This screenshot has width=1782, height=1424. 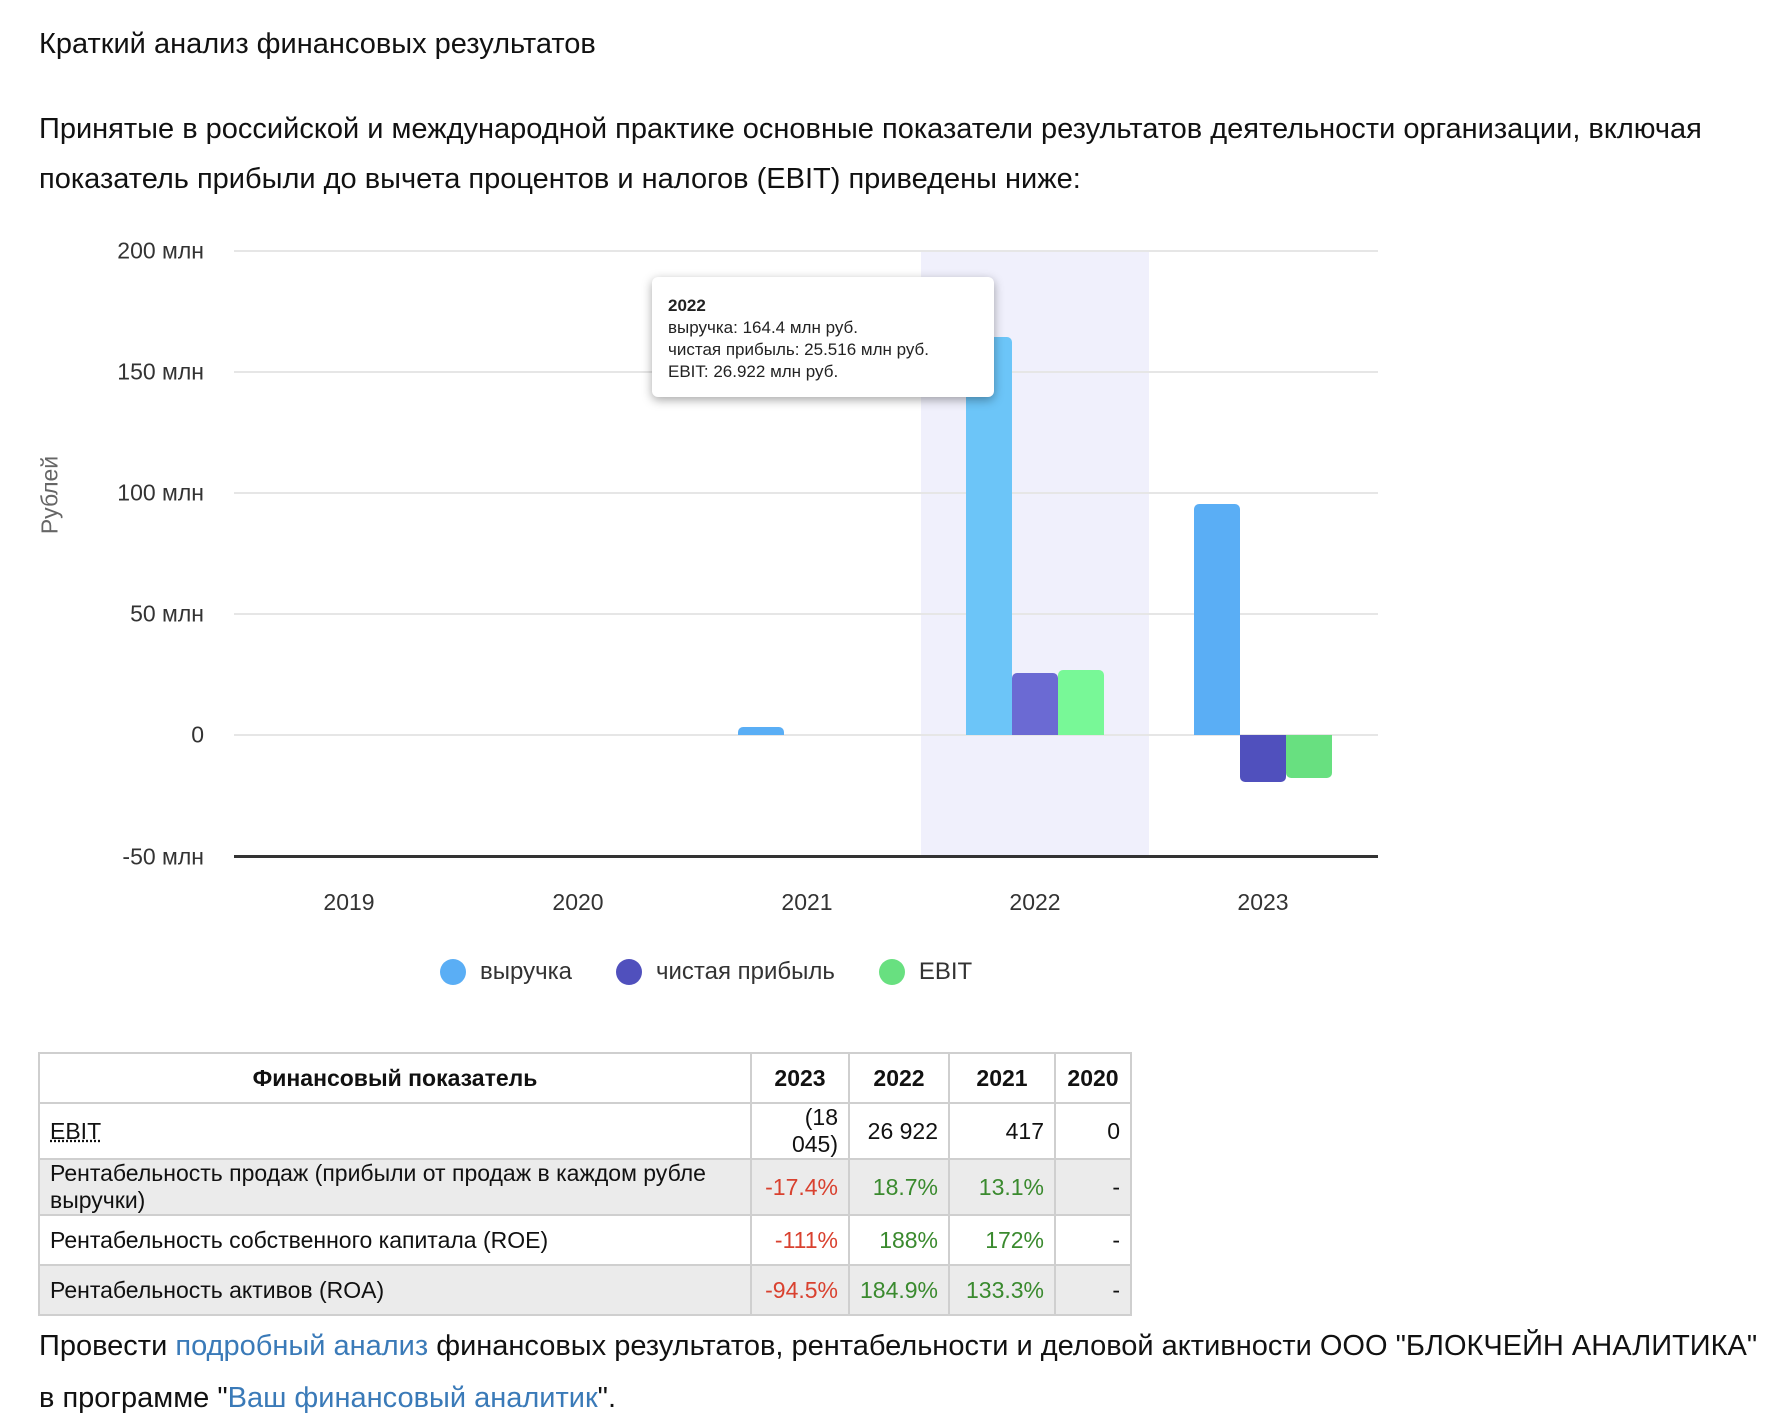 I want to click on cell: 0, so click(x=1093, y=1131).